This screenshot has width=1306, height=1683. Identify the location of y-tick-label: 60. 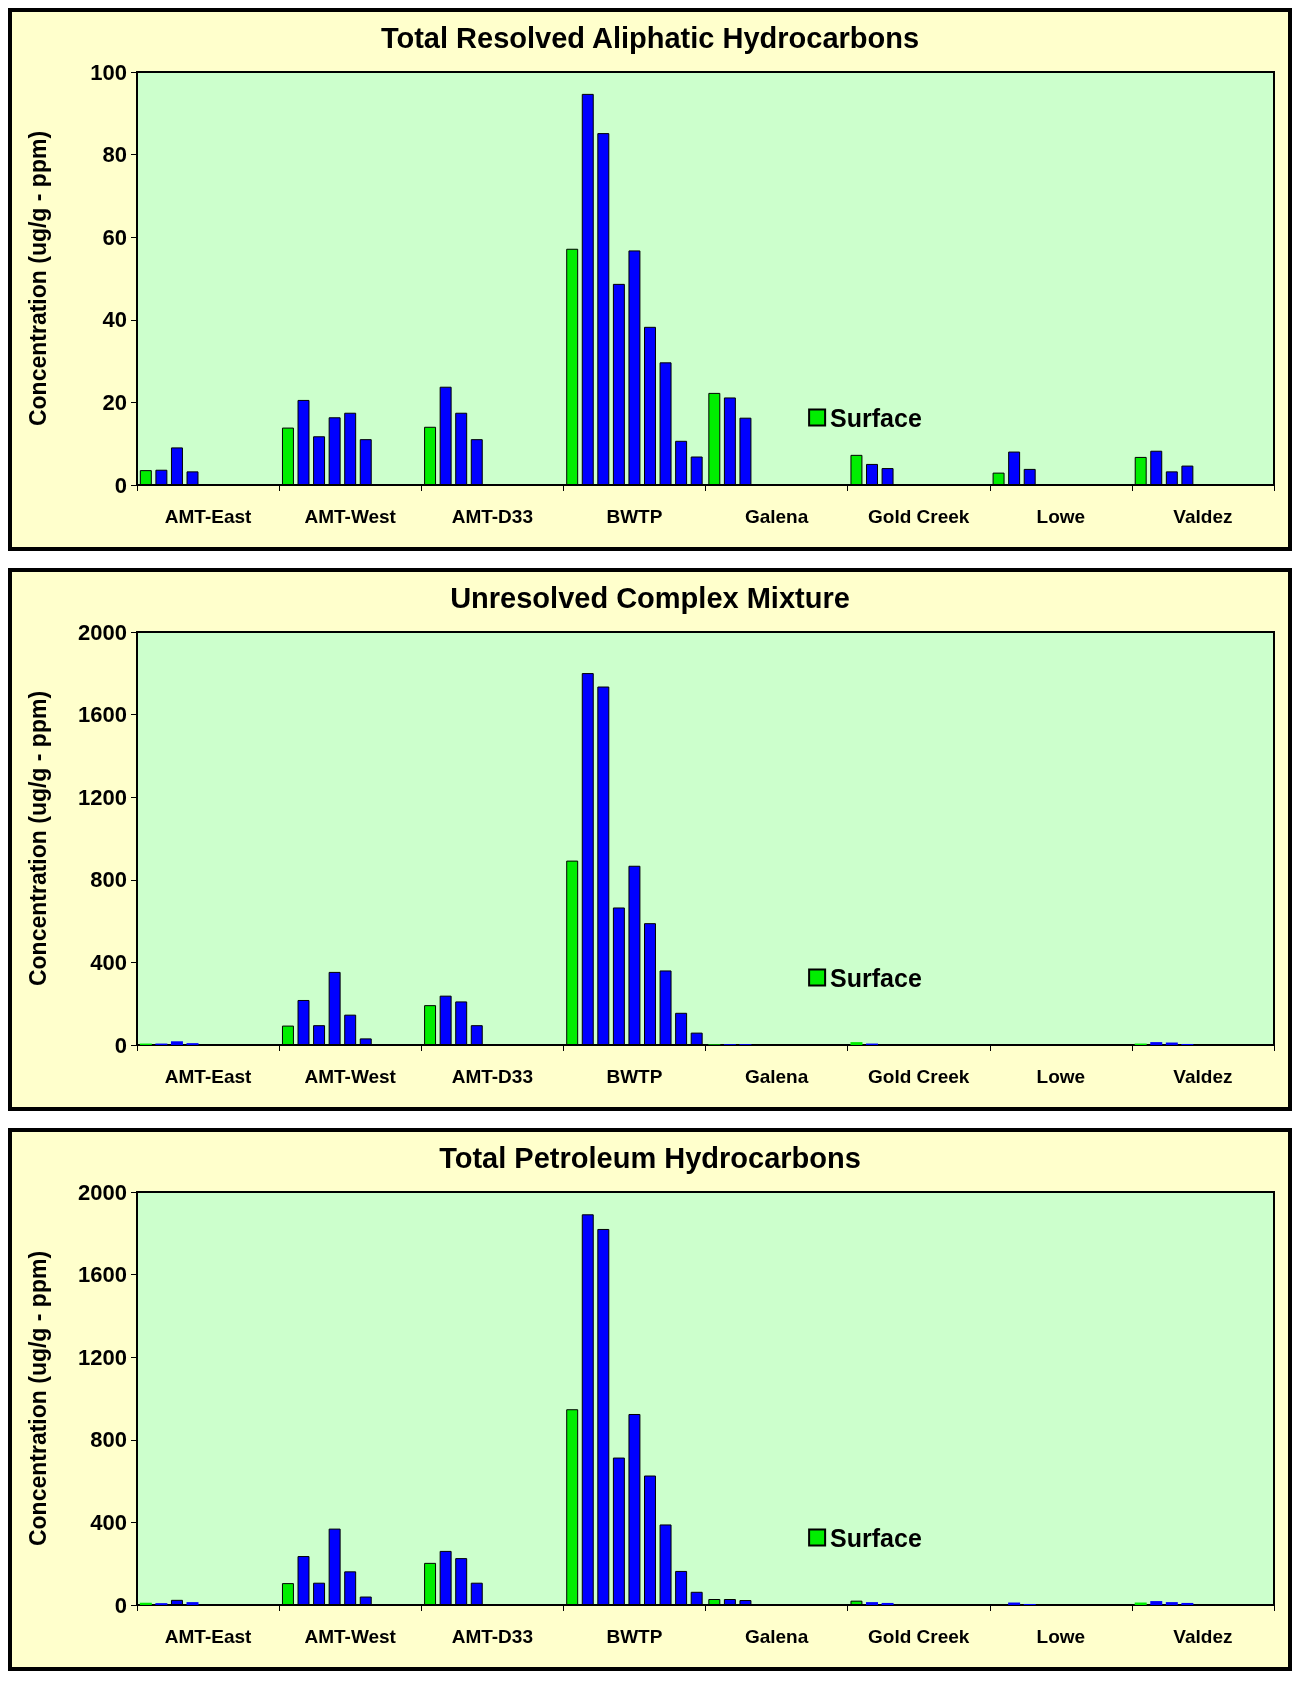
(114, 237).